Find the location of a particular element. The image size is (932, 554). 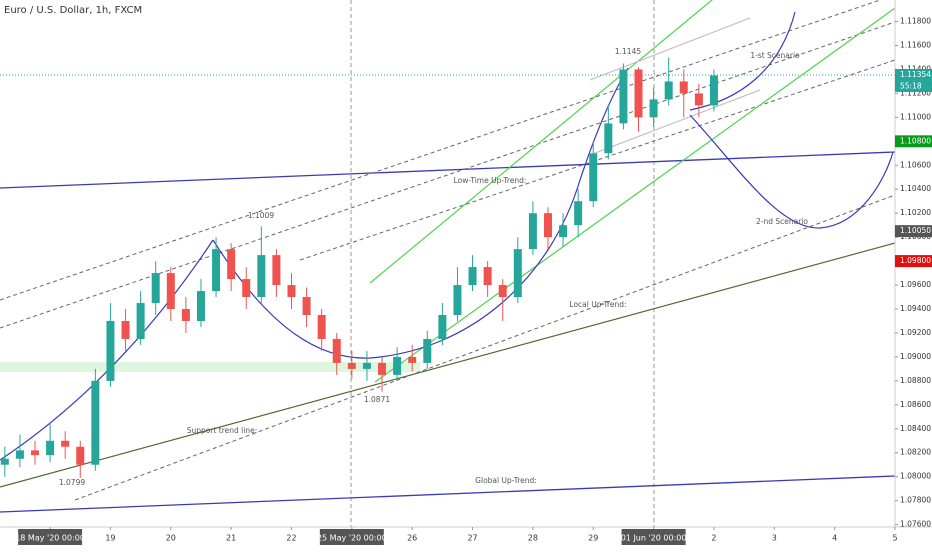

x-tick-label: 27 is located at coordinates (472, 538).